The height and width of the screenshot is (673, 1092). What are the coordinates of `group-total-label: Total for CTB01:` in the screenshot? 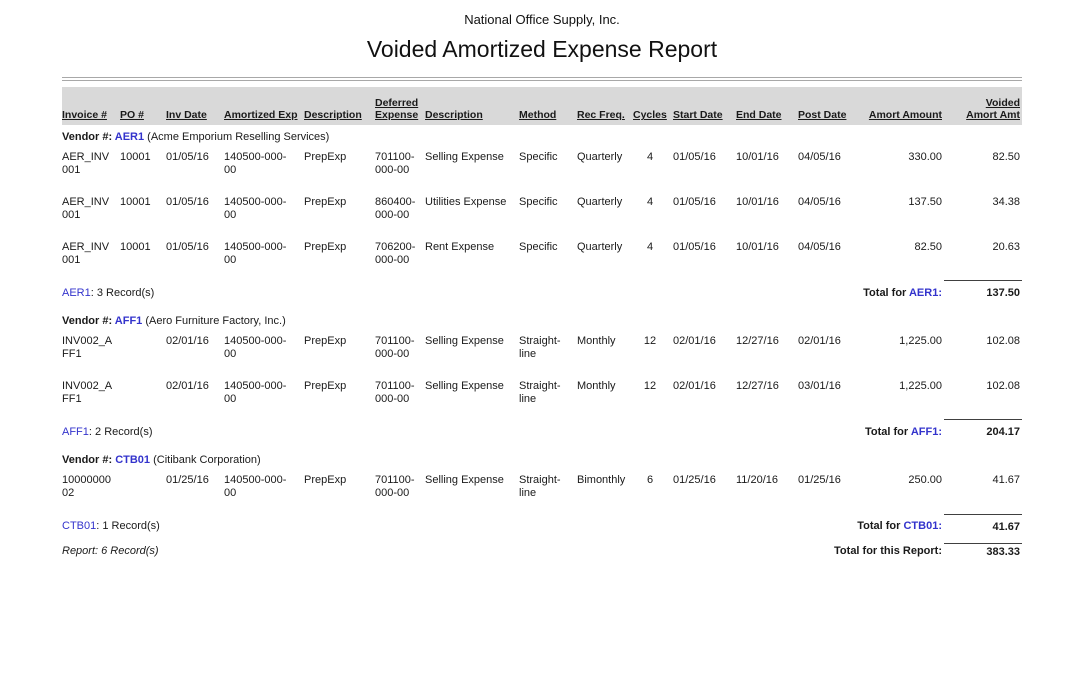 It's located at (840, 528).